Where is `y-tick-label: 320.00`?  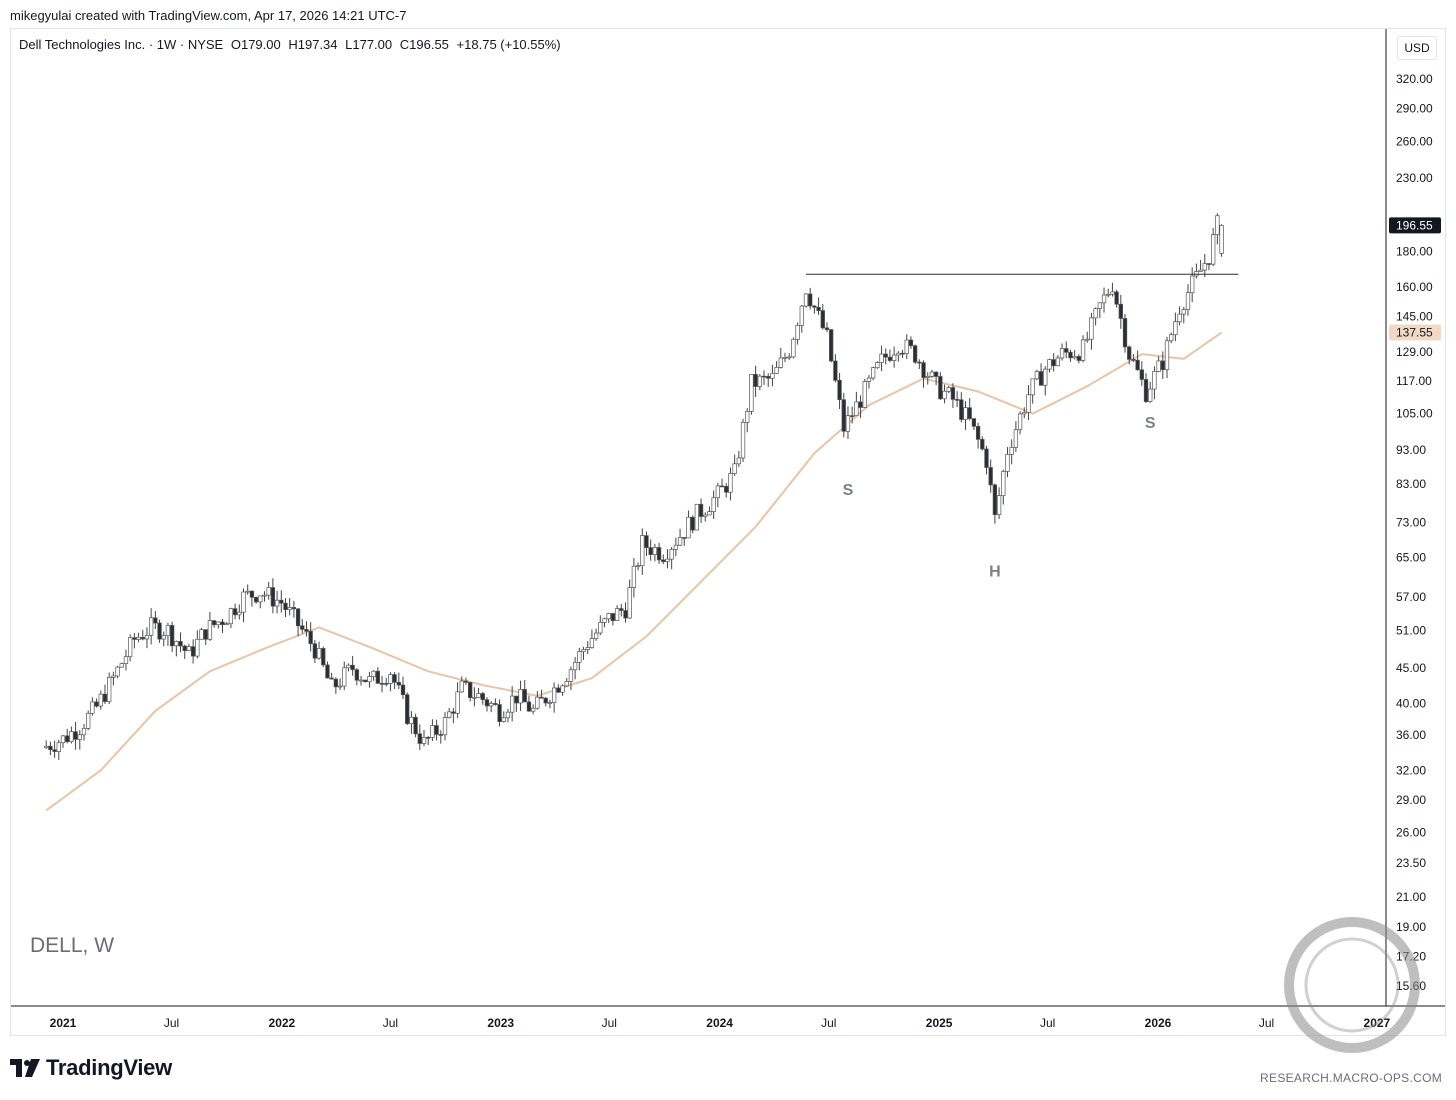
y-tick-label: 320.00 is located at coordinates (1414, 79).